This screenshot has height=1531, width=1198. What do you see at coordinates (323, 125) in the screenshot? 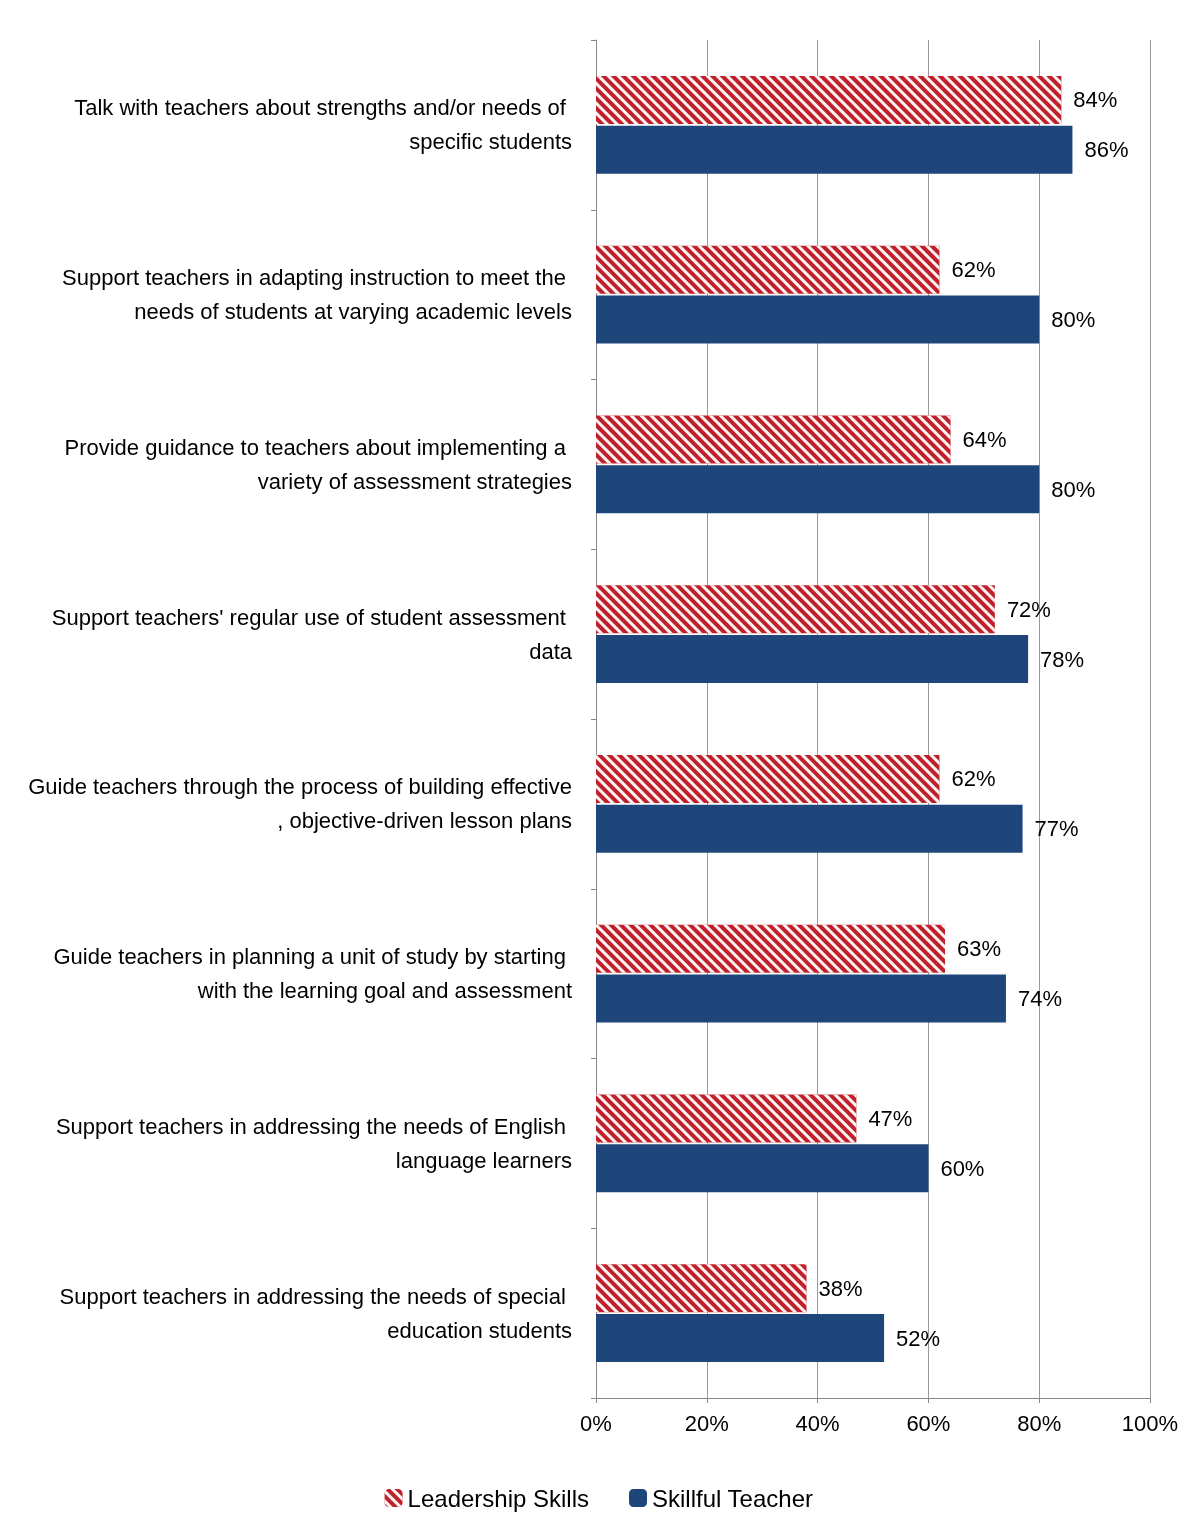
I see `y-tick-label: Talk with teachers about strengths and/or needs of specific students` at bounding box center [323, 125].